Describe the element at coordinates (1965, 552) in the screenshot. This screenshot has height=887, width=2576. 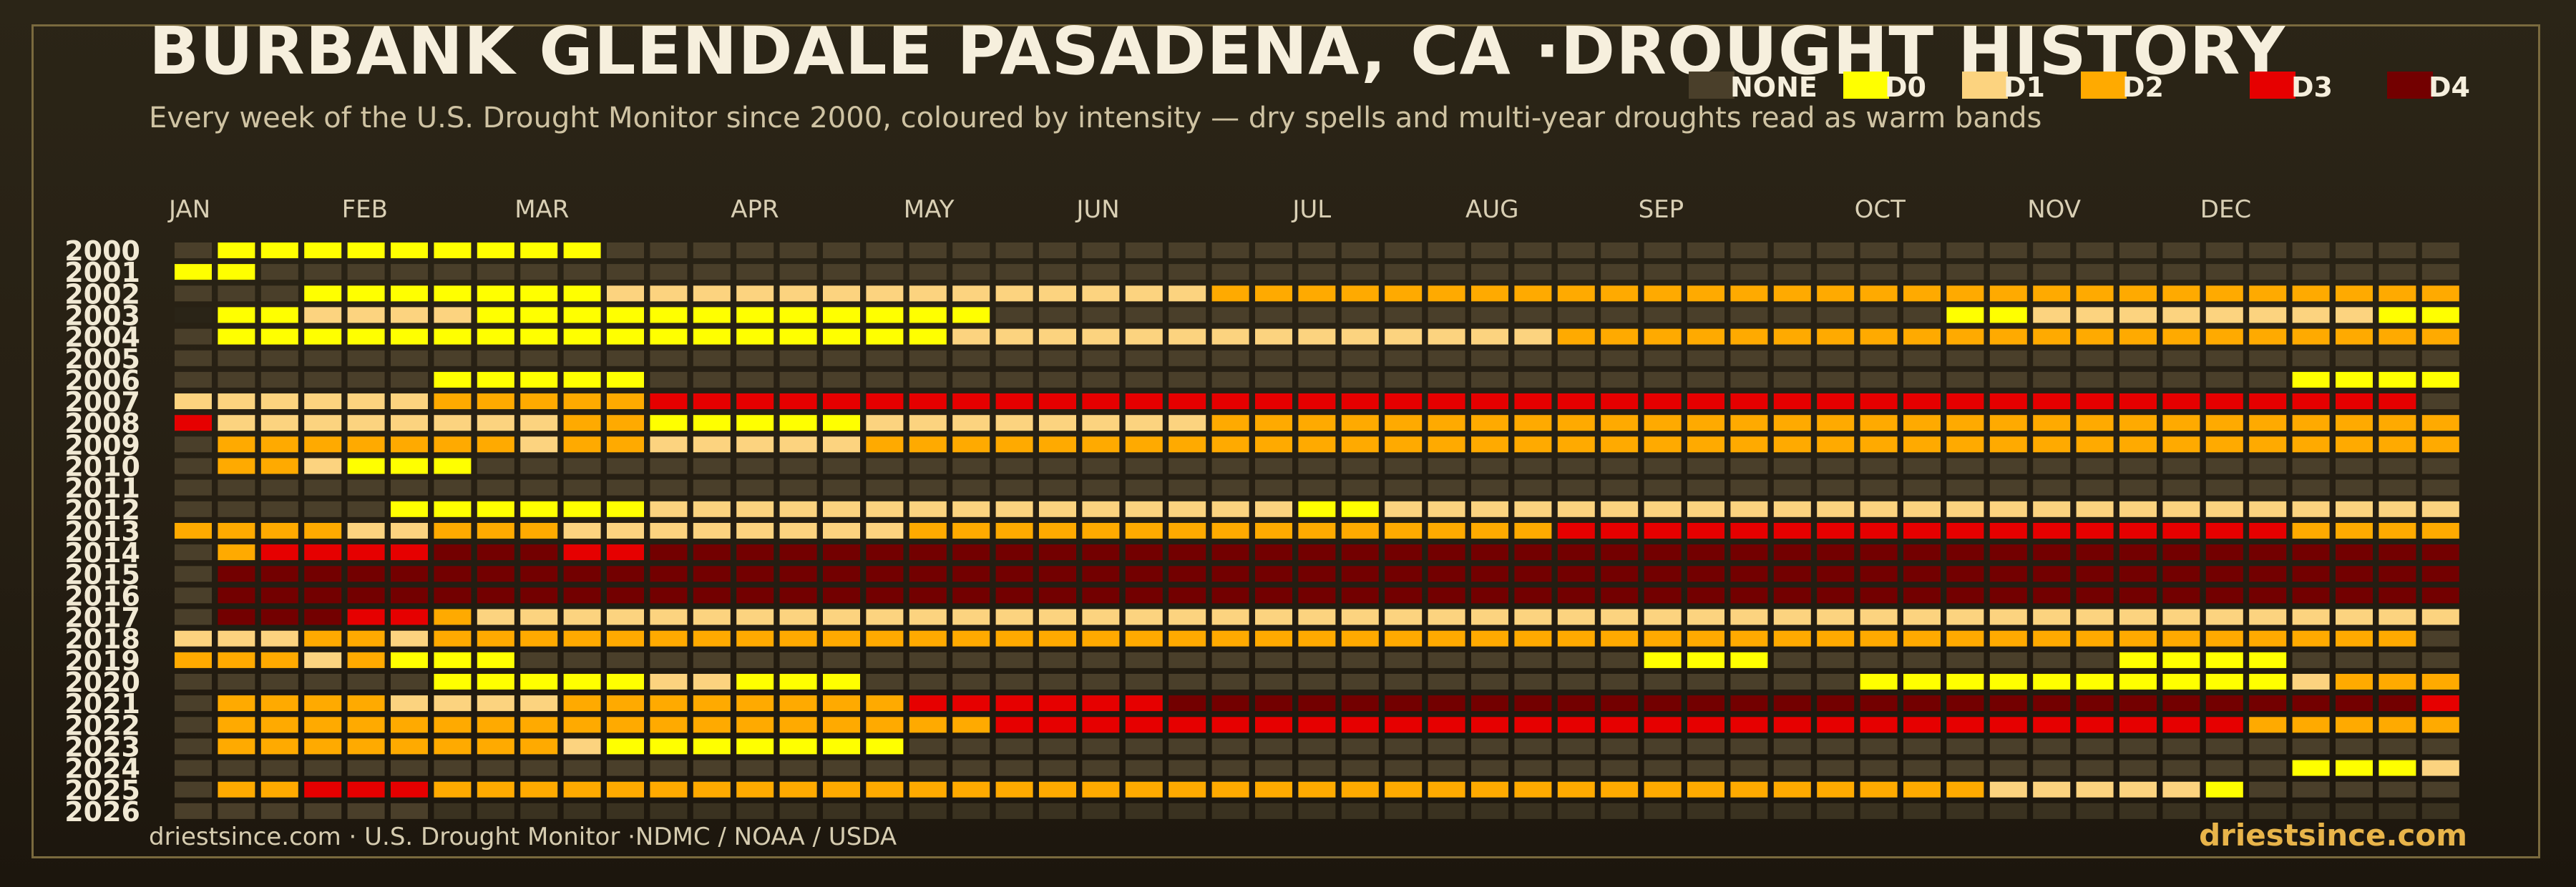
I see `cell-2014-w42` at that location.